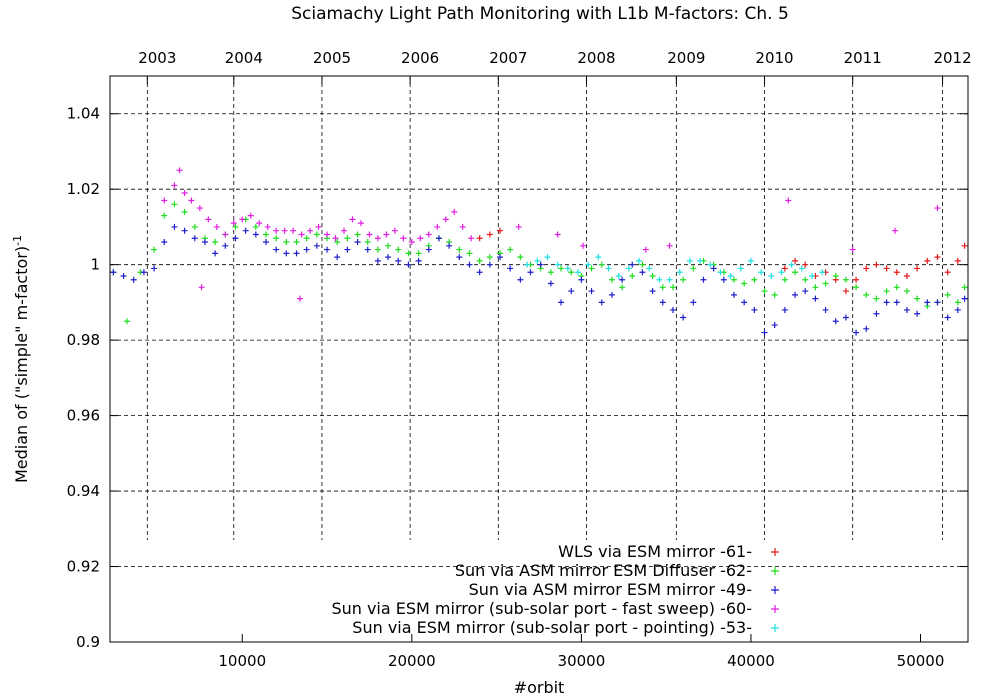 The image size is (1000, 700). What do you see at coordinates (952, 58) in the screenshot?
I see `year-label: 2012` at bounding box center [952, 58].